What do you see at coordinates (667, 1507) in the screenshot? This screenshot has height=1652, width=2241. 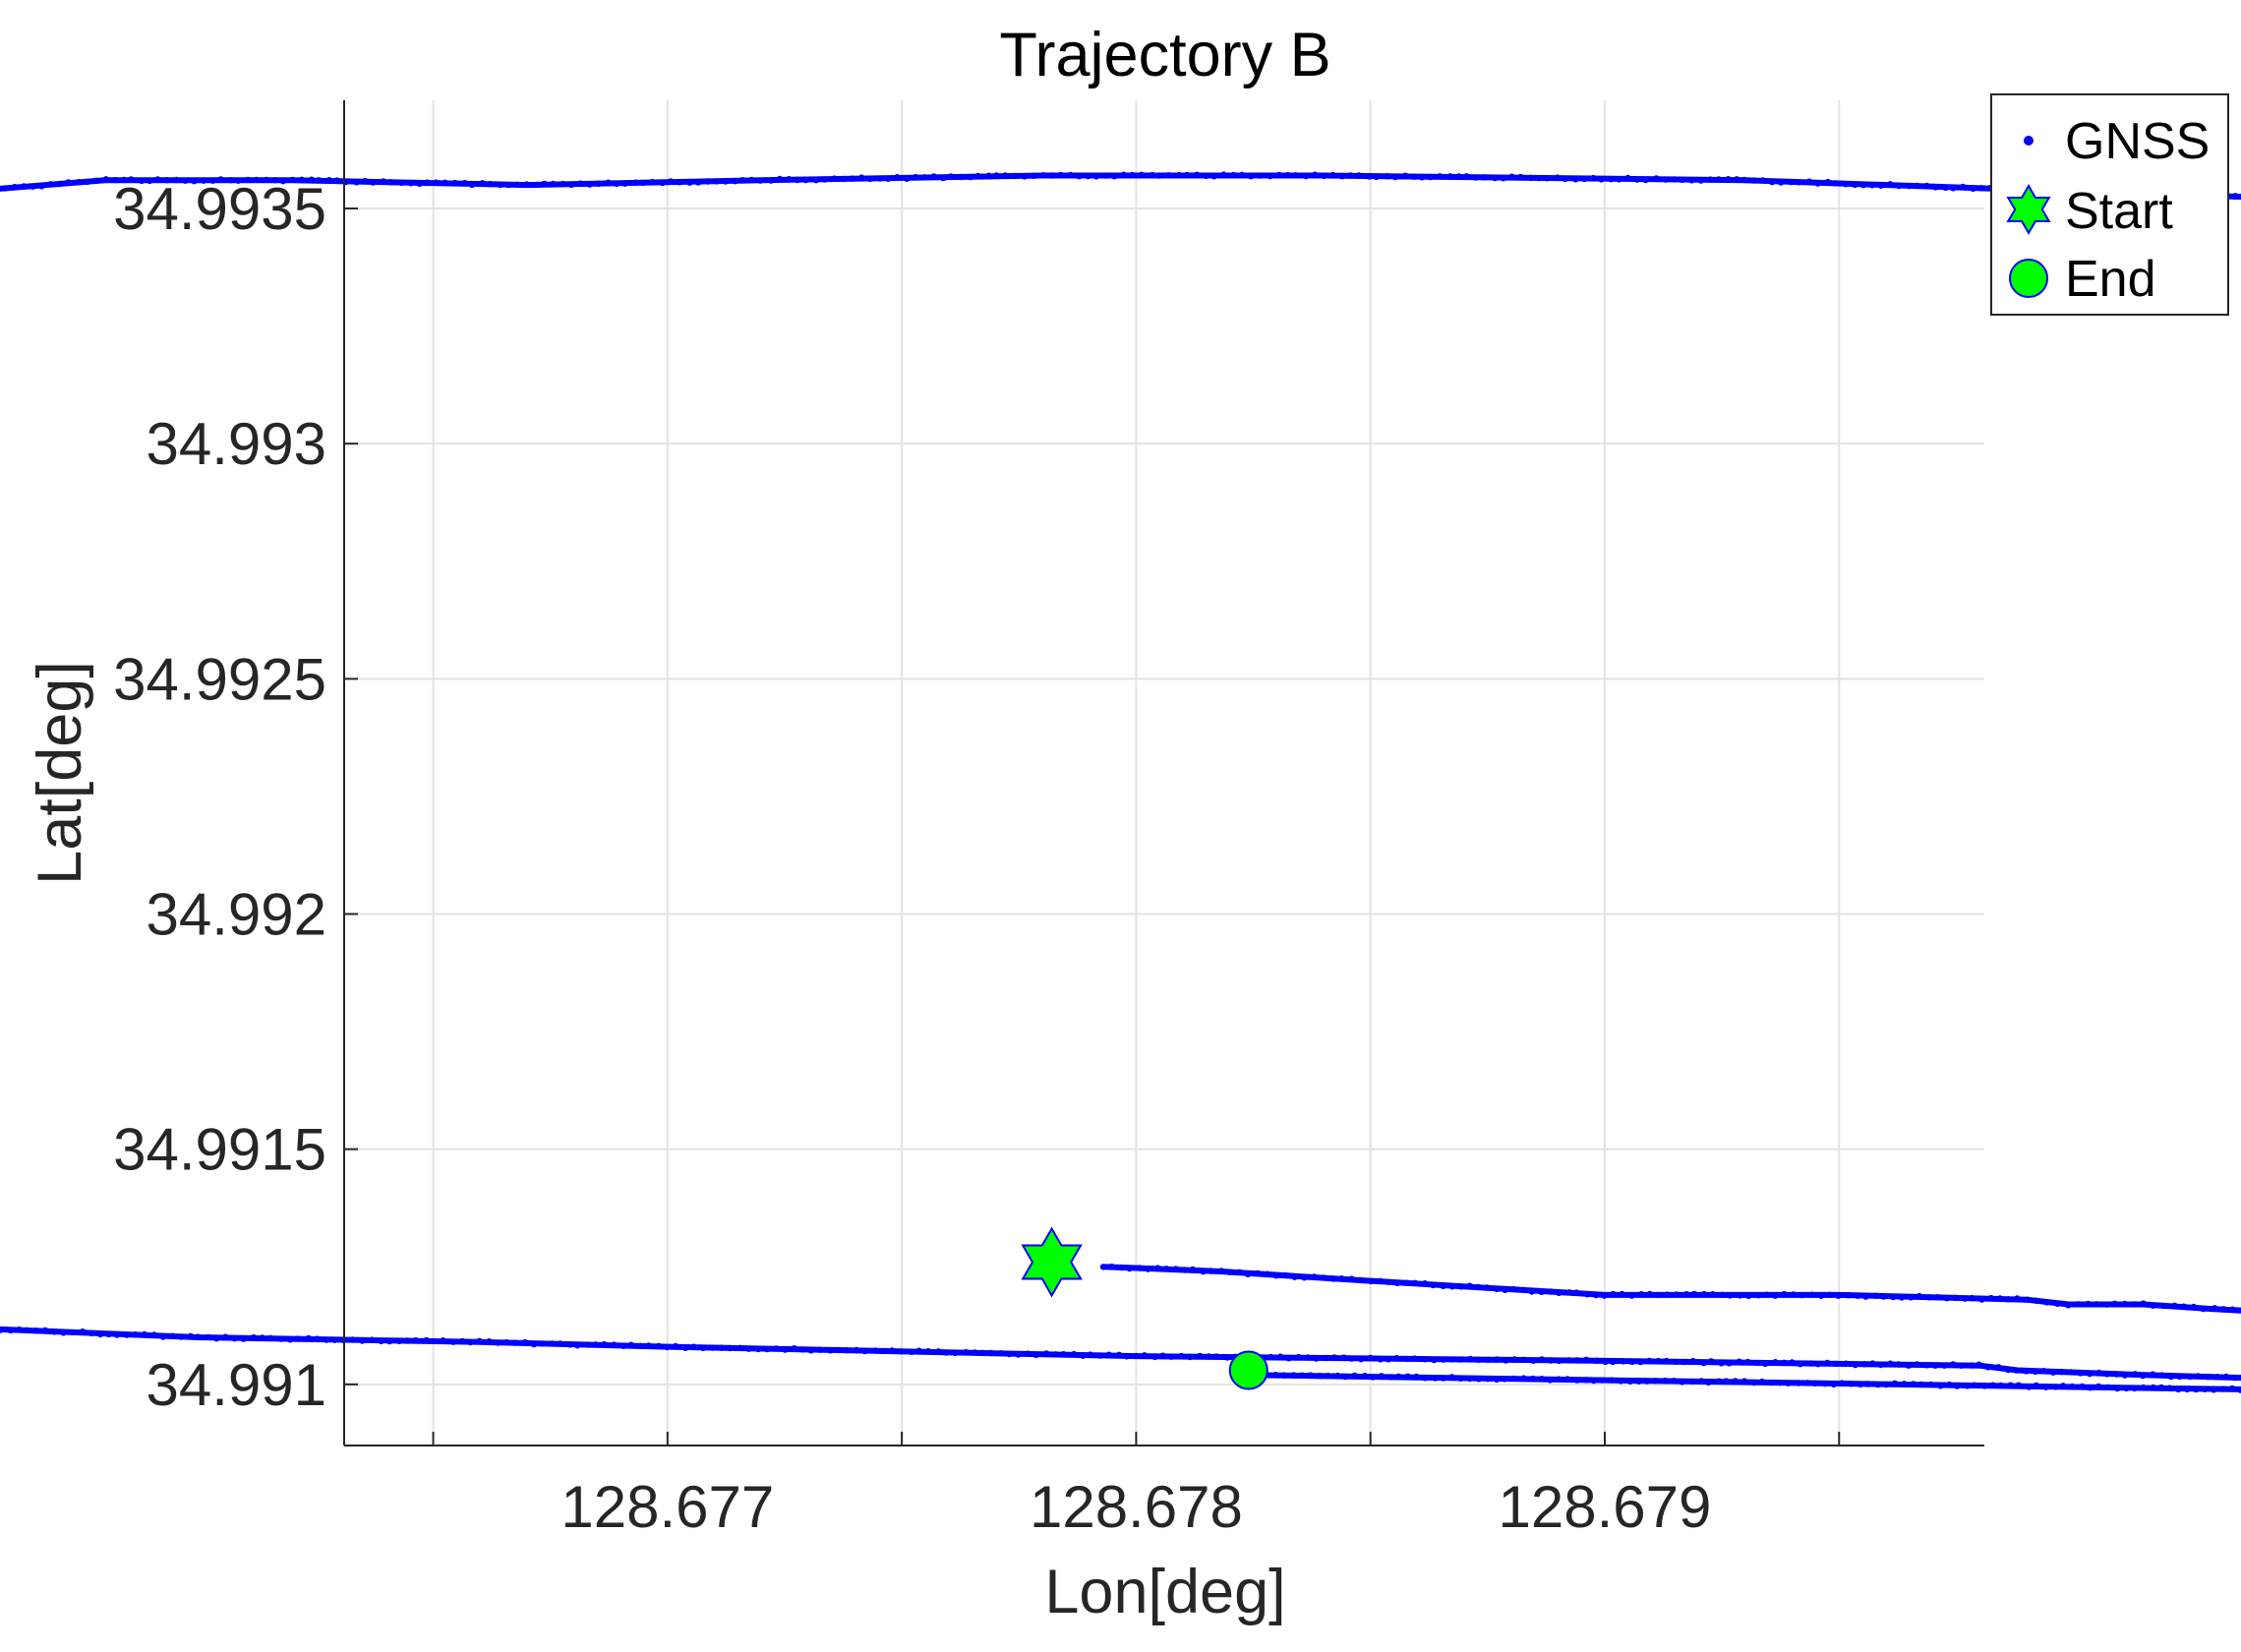 I see `x-tick-label: 128.677` at bounding box center [667, 1507].